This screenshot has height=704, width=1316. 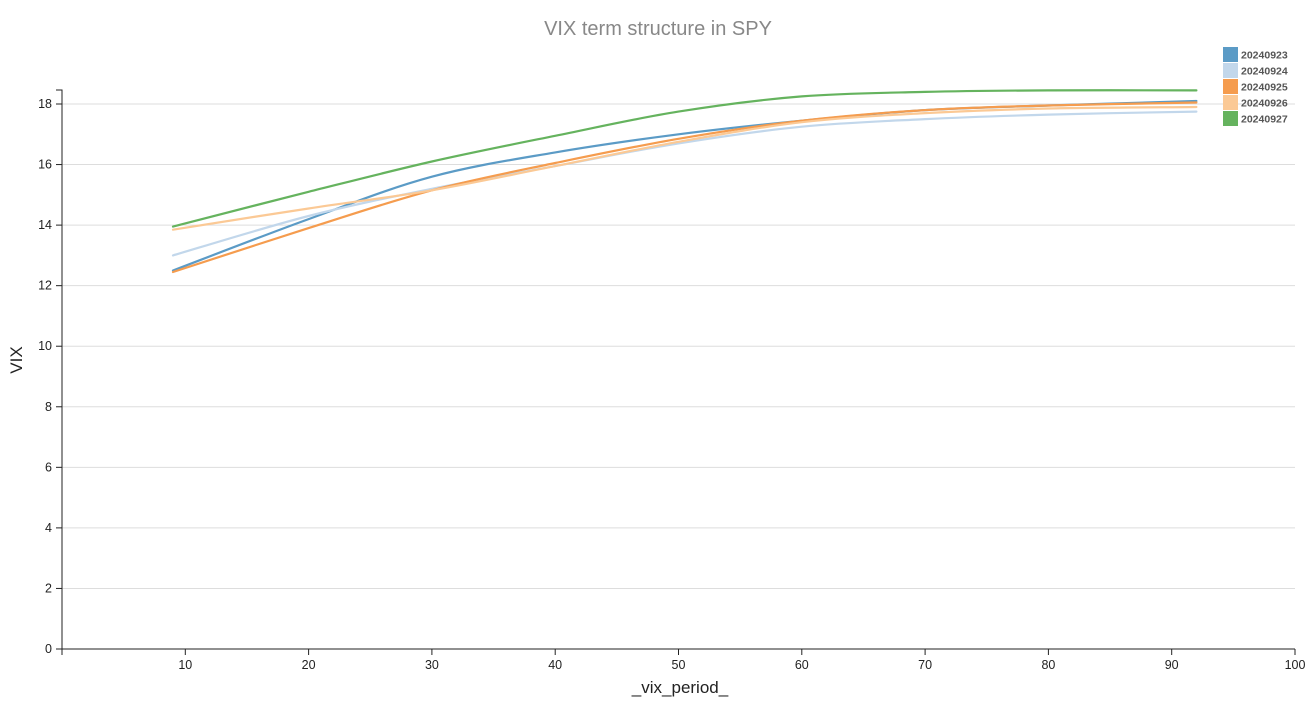 I want to click on x-tick-label: 50, so click(x=679, y=665).